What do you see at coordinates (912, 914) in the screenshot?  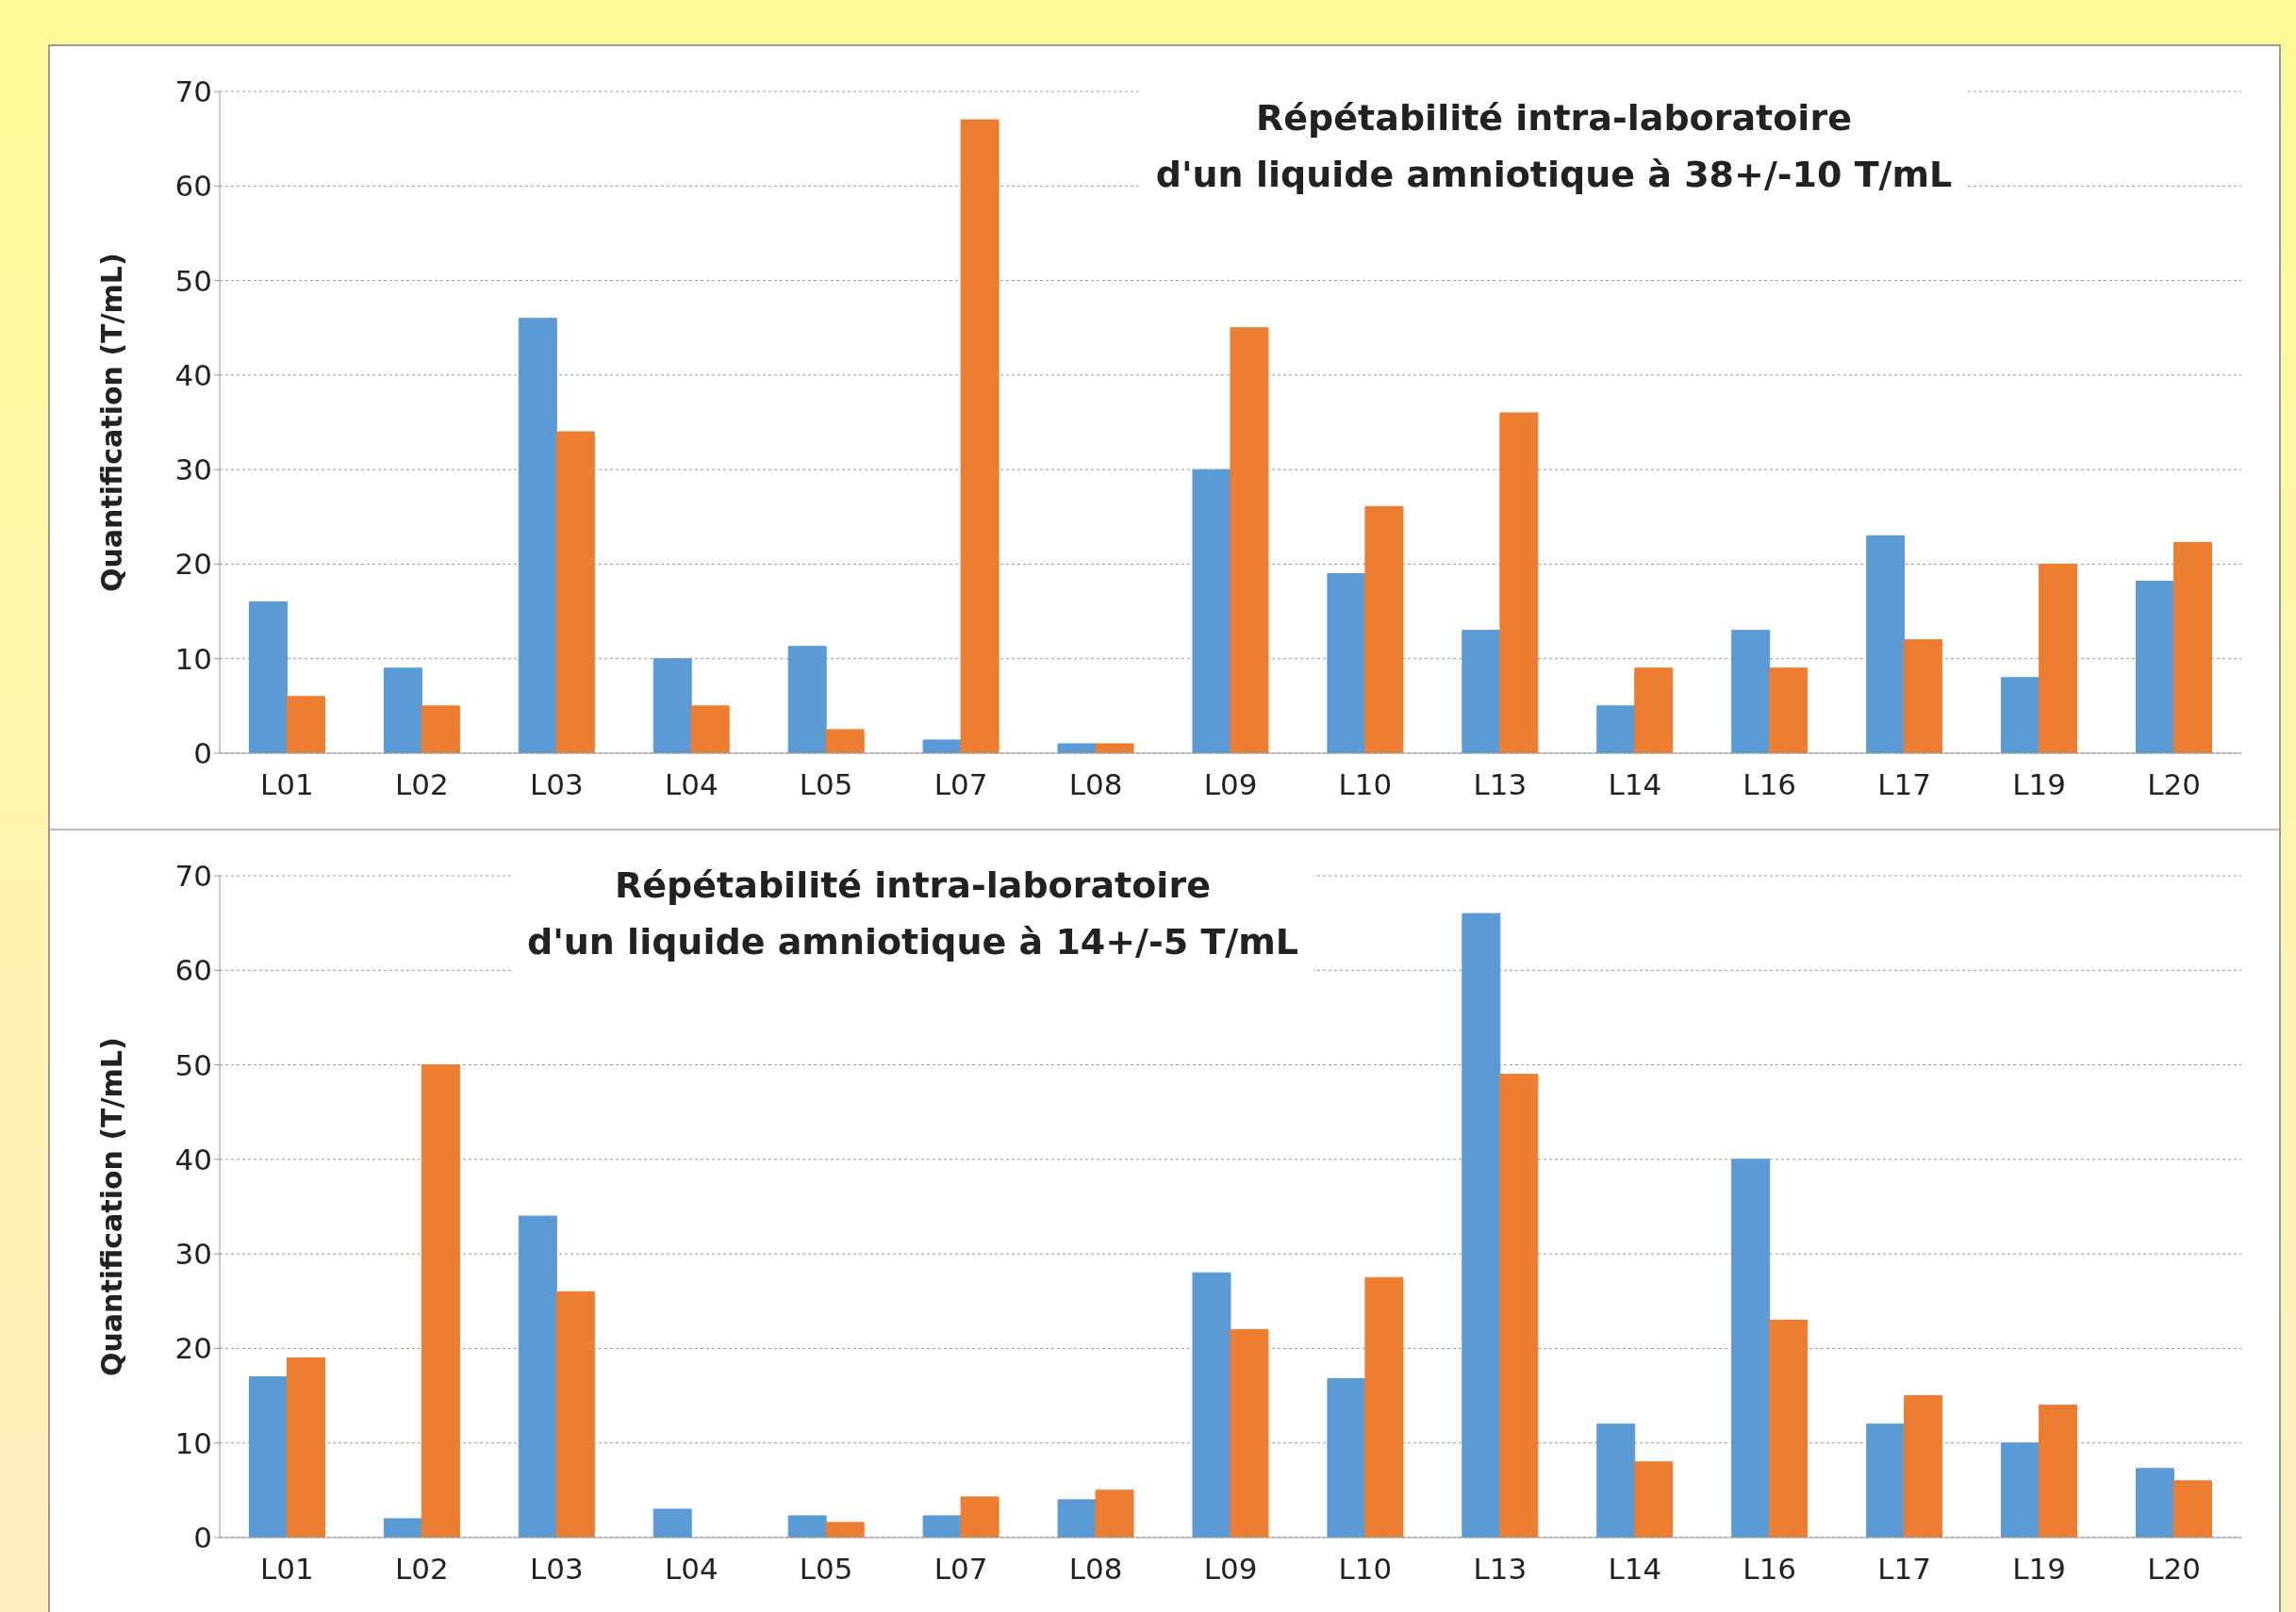 I see `text: Répétabilité intra-laboratoire d'un liquide amniotique à 14+/-5 T/mL` at bounding box center [912, 914].